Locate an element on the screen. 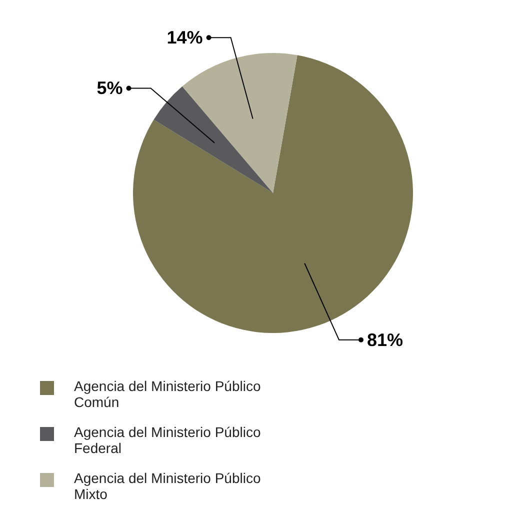 The width and height of the screenshot is (521, 514). data-label: 81% is located at coordinates (385, 340).